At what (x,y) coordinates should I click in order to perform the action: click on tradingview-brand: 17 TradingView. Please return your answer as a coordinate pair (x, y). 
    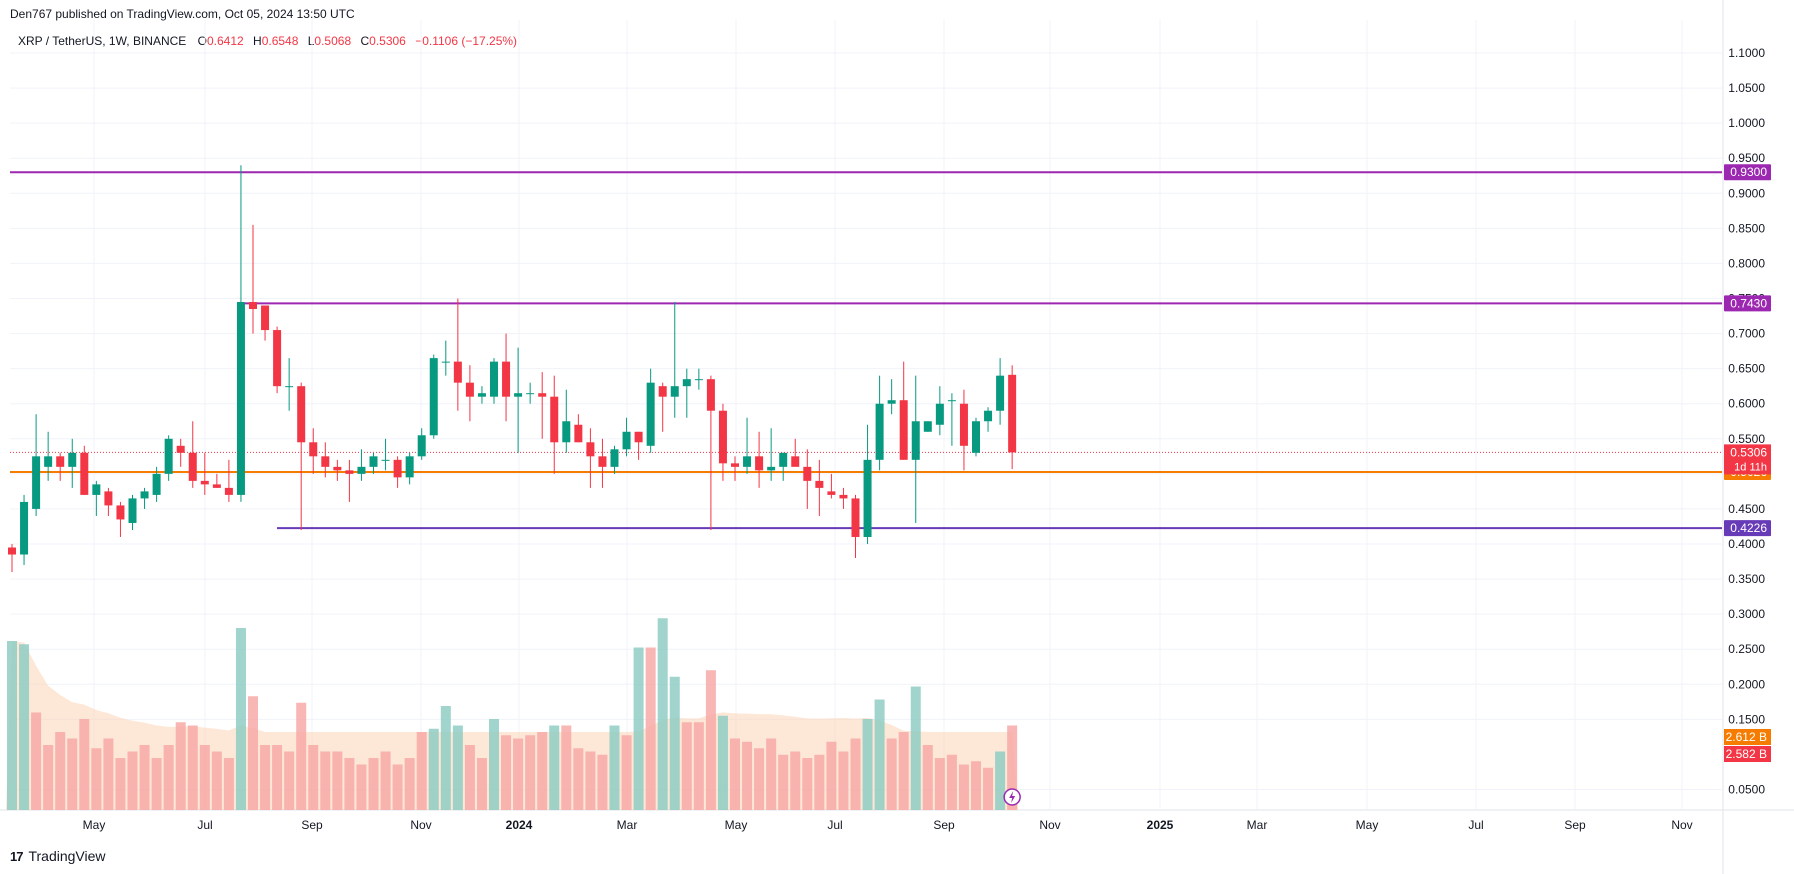
    Looking at the image, I should click on (58, 856).